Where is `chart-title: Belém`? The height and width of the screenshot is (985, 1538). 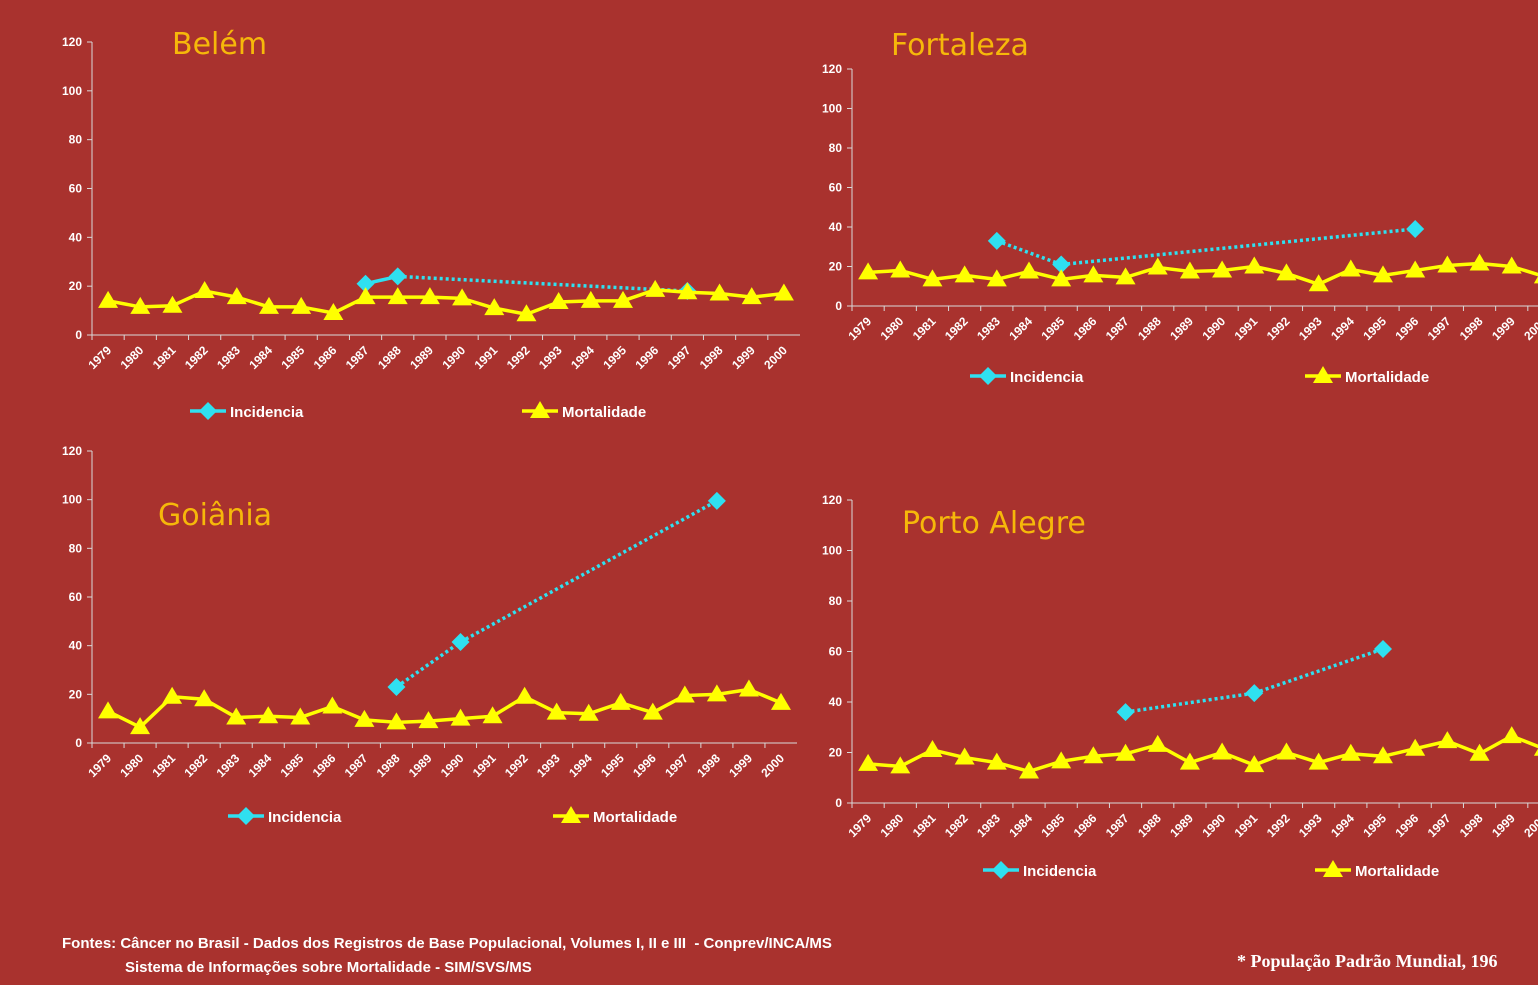
chart-title: Belém is located at coordinates (219, 44).